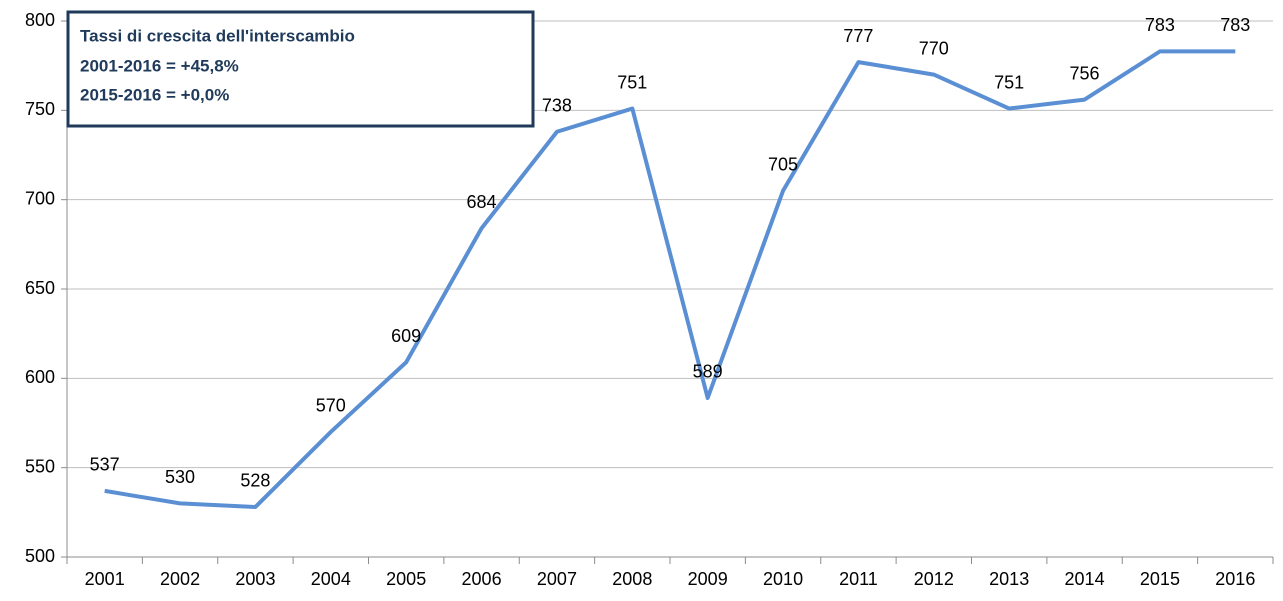 Image resolution: width=1283 pixels, height=601 pixels. Describe the element at coordinates (40, 288) in the screenshot. I see `y-tick-label: 650` at that location.